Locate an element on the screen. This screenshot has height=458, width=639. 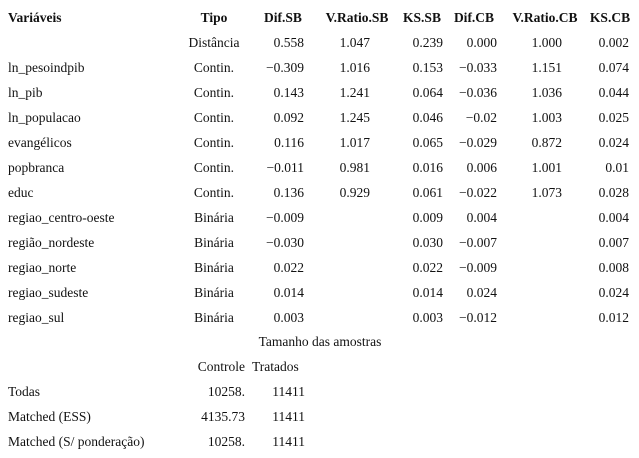
cell: 1.017 is located at coordinates (354, 142).